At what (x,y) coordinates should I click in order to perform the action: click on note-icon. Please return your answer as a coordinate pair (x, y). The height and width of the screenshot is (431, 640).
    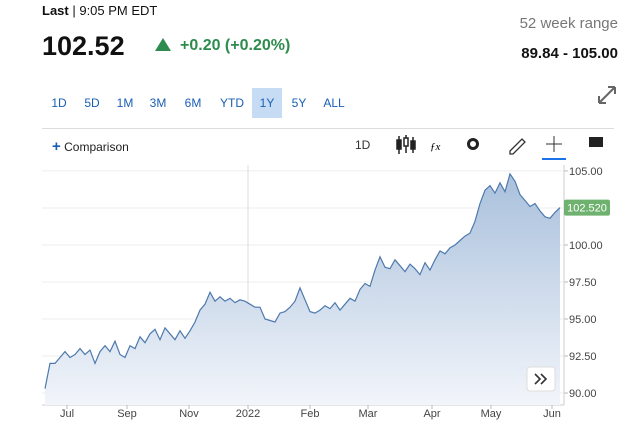
    Looking at the image, I should click on (596, 142).